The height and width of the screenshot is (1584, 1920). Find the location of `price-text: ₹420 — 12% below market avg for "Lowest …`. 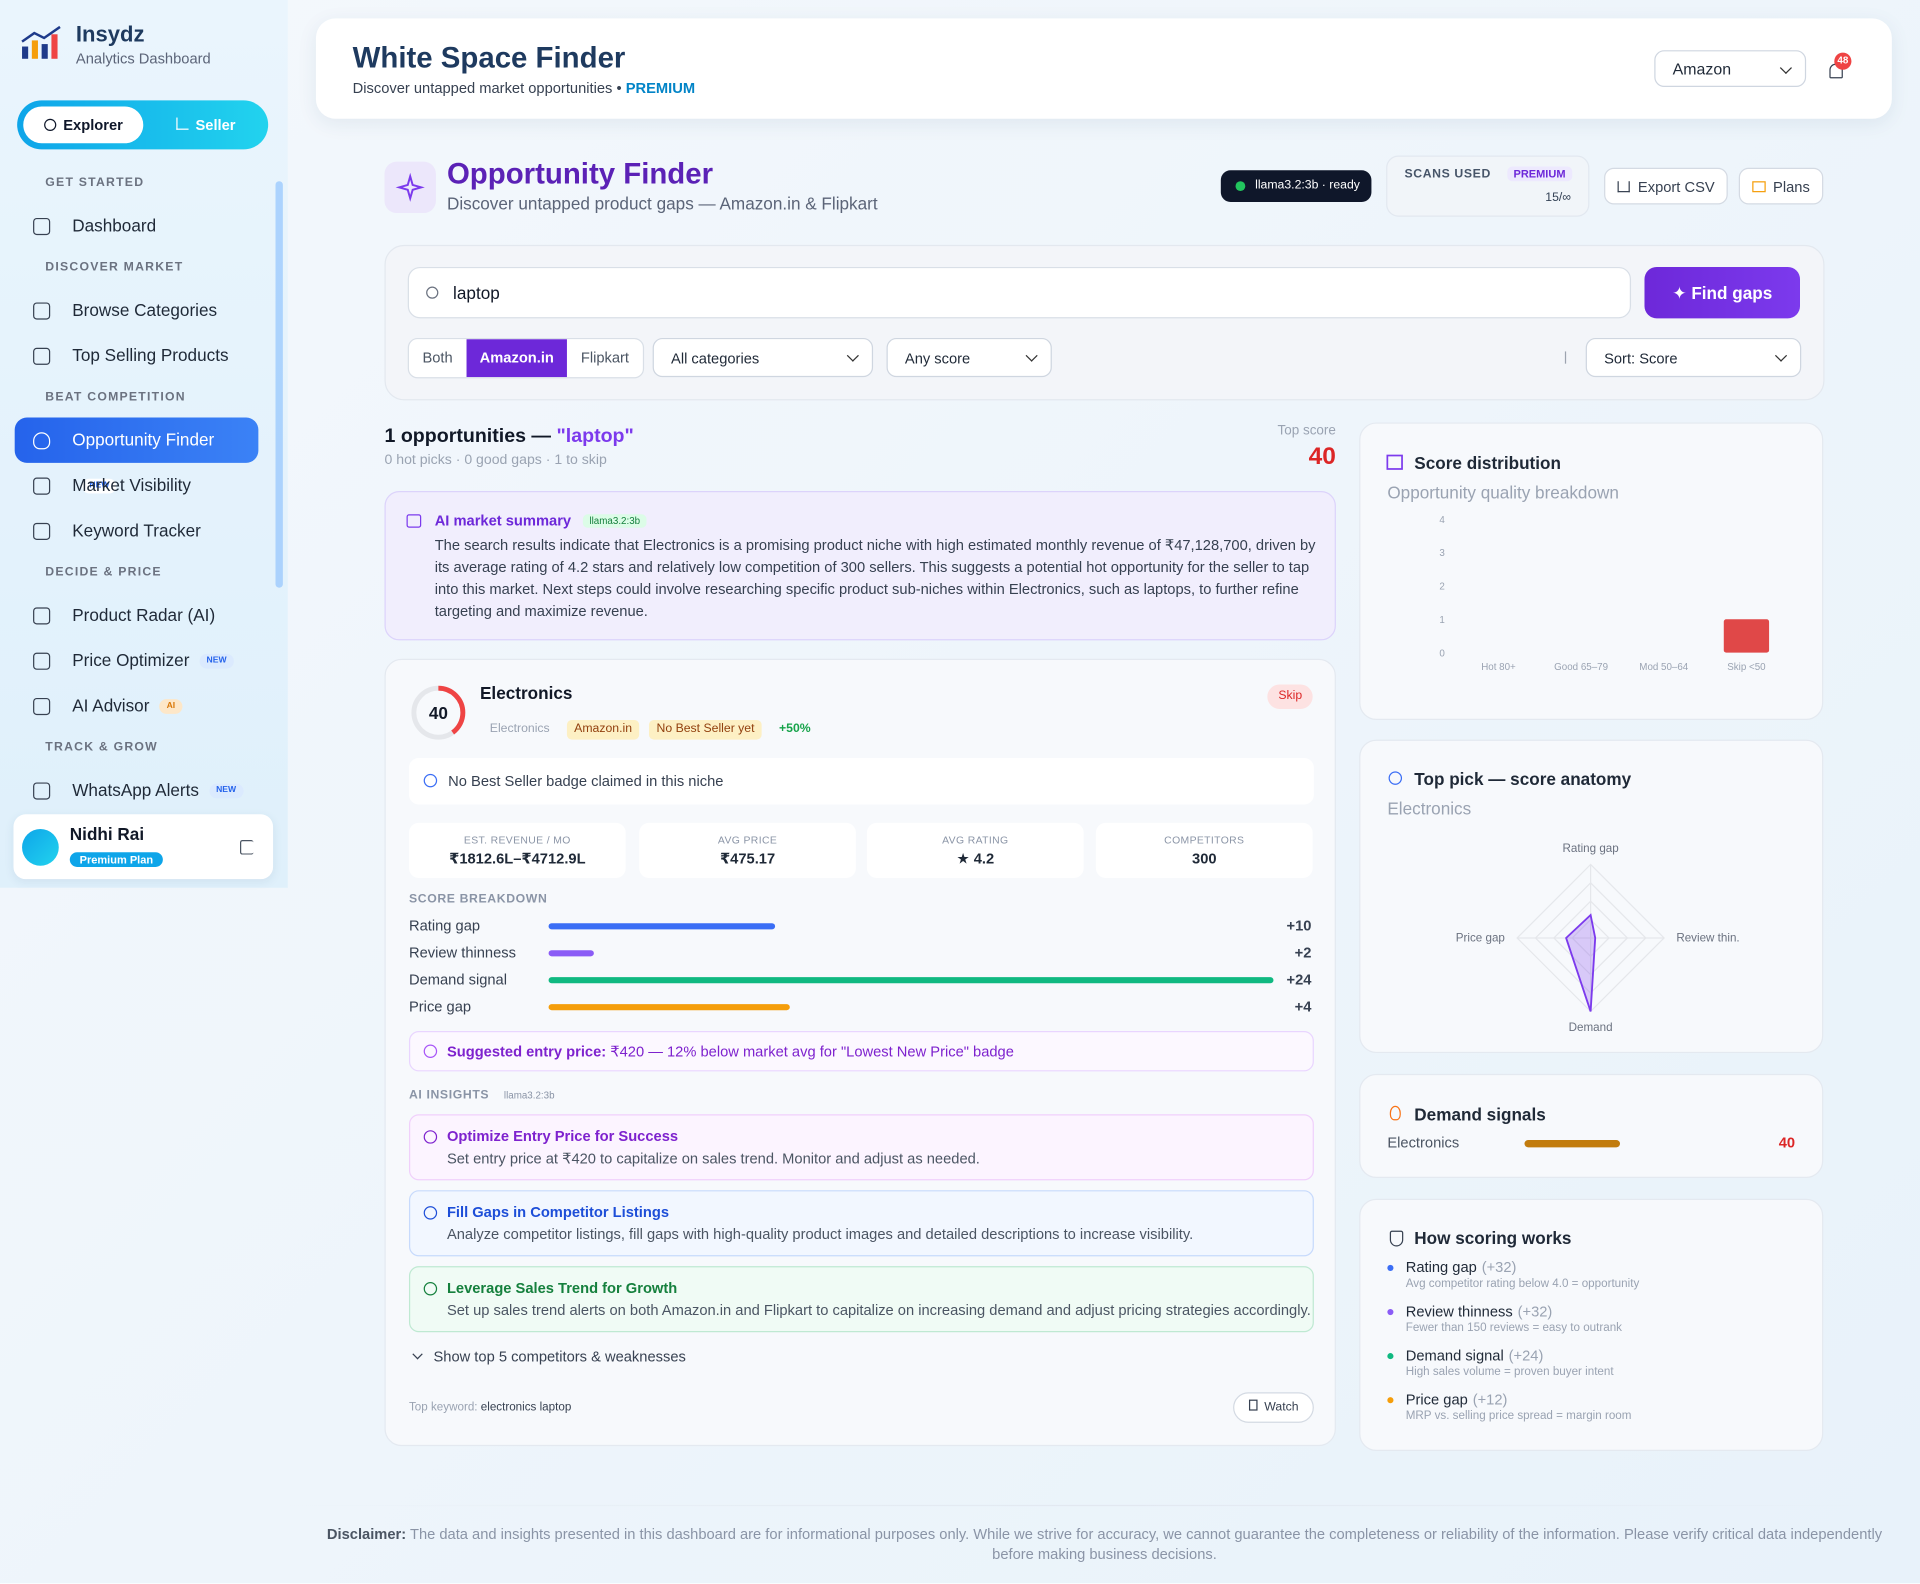

price-text: ₹420 — 12% below market avg for "Lowest … is located at coordinates (812, 1052).